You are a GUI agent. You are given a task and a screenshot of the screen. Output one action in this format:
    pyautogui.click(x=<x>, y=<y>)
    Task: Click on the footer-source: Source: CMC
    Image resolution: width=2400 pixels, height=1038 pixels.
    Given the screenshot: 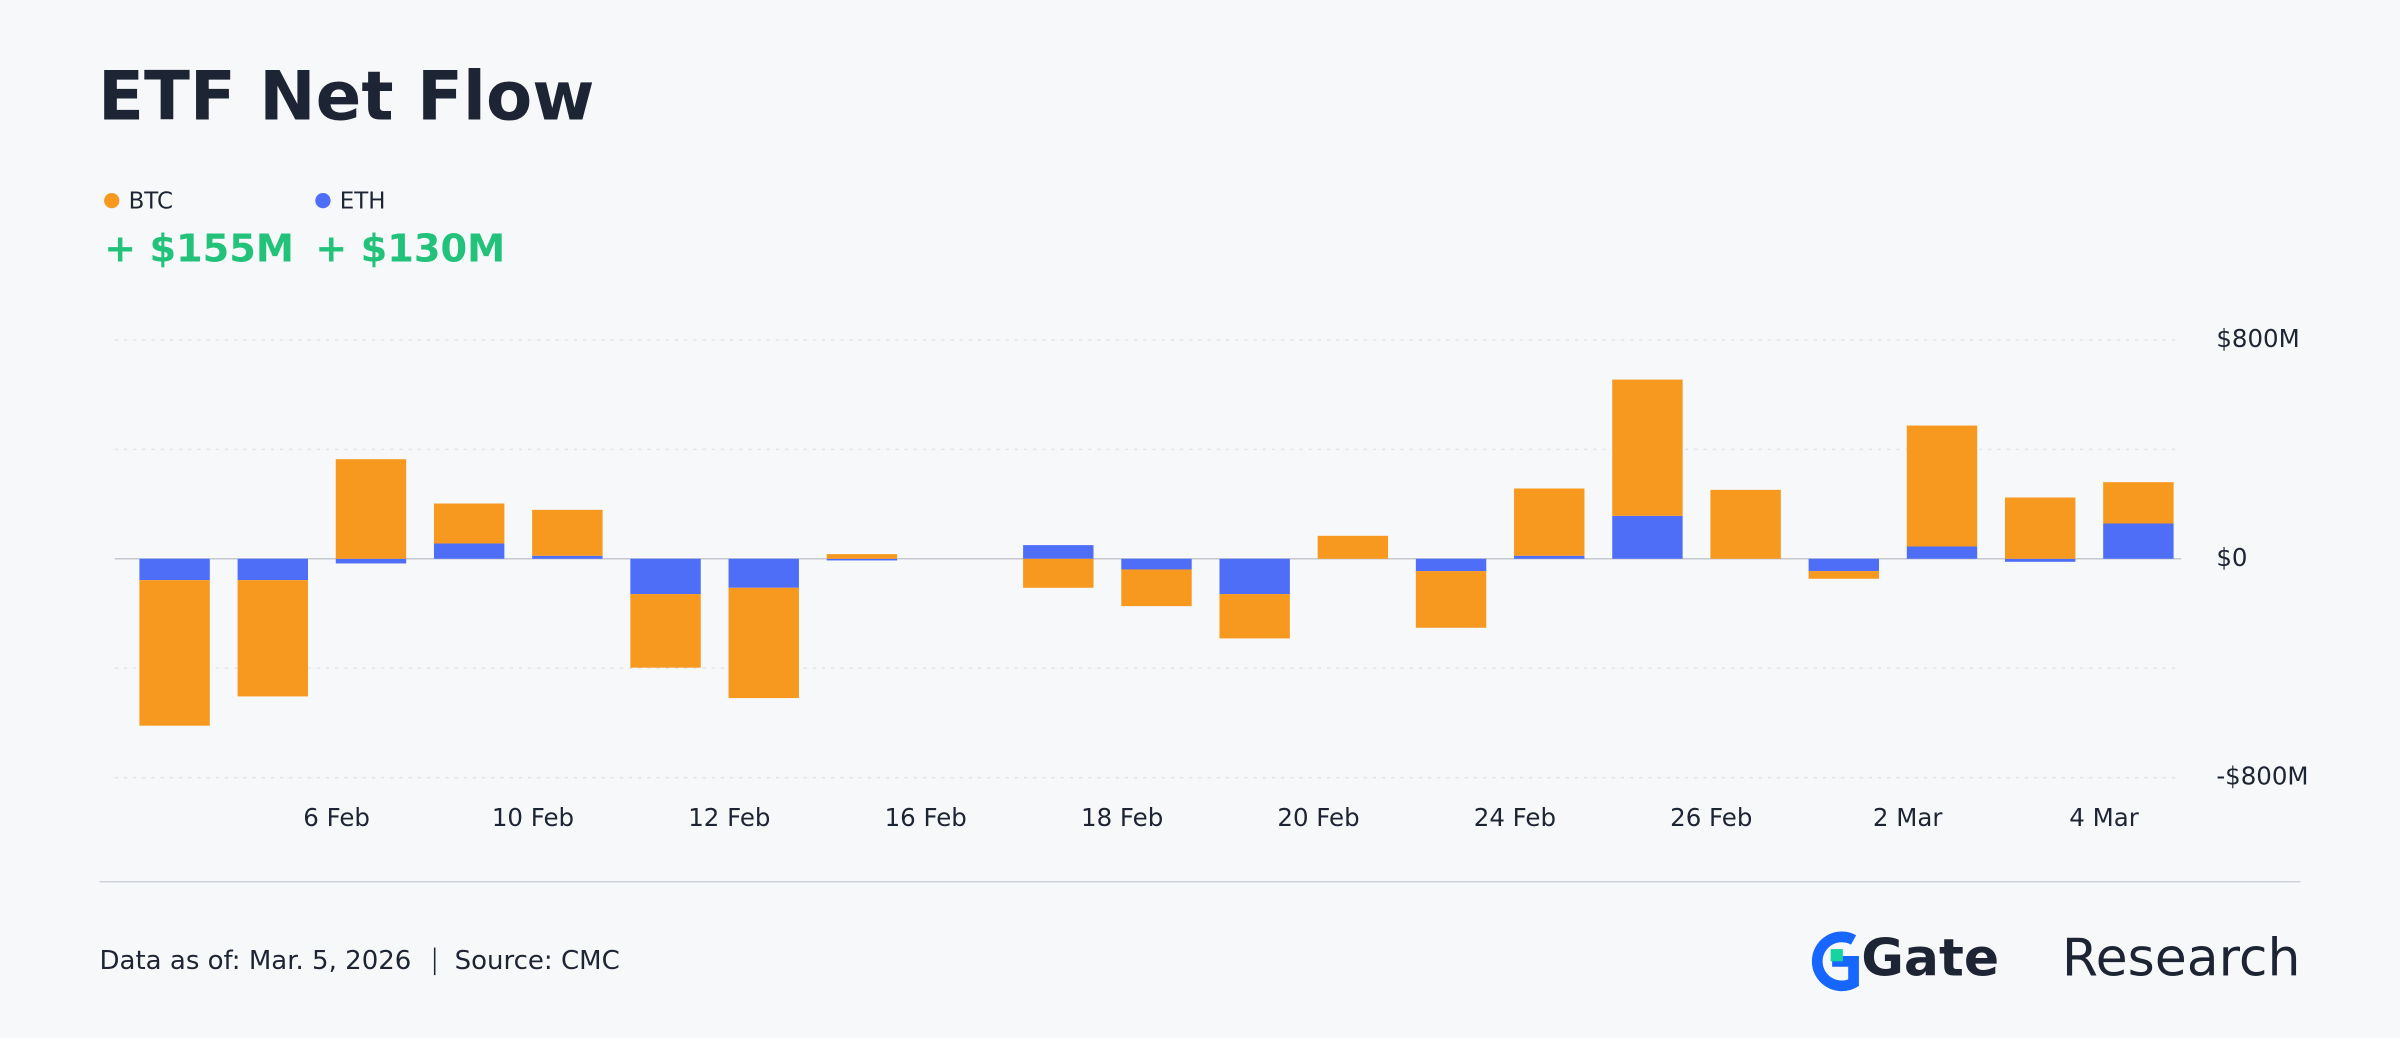 What is the action you would take?
    pyautogui.click(x=537, y=961)
    